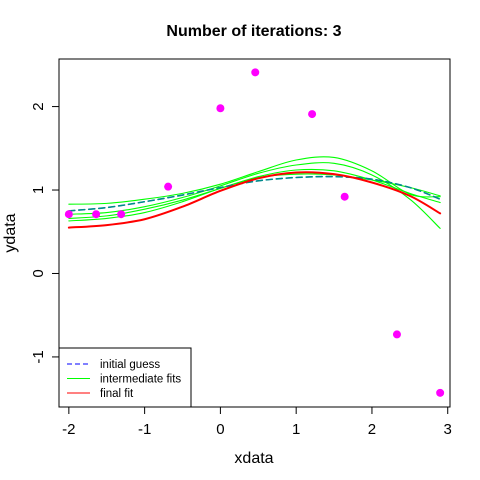 The height and width of the screenshot is (480, 480). I want to click on legend-label: intermediate fits, so click(140, 380).